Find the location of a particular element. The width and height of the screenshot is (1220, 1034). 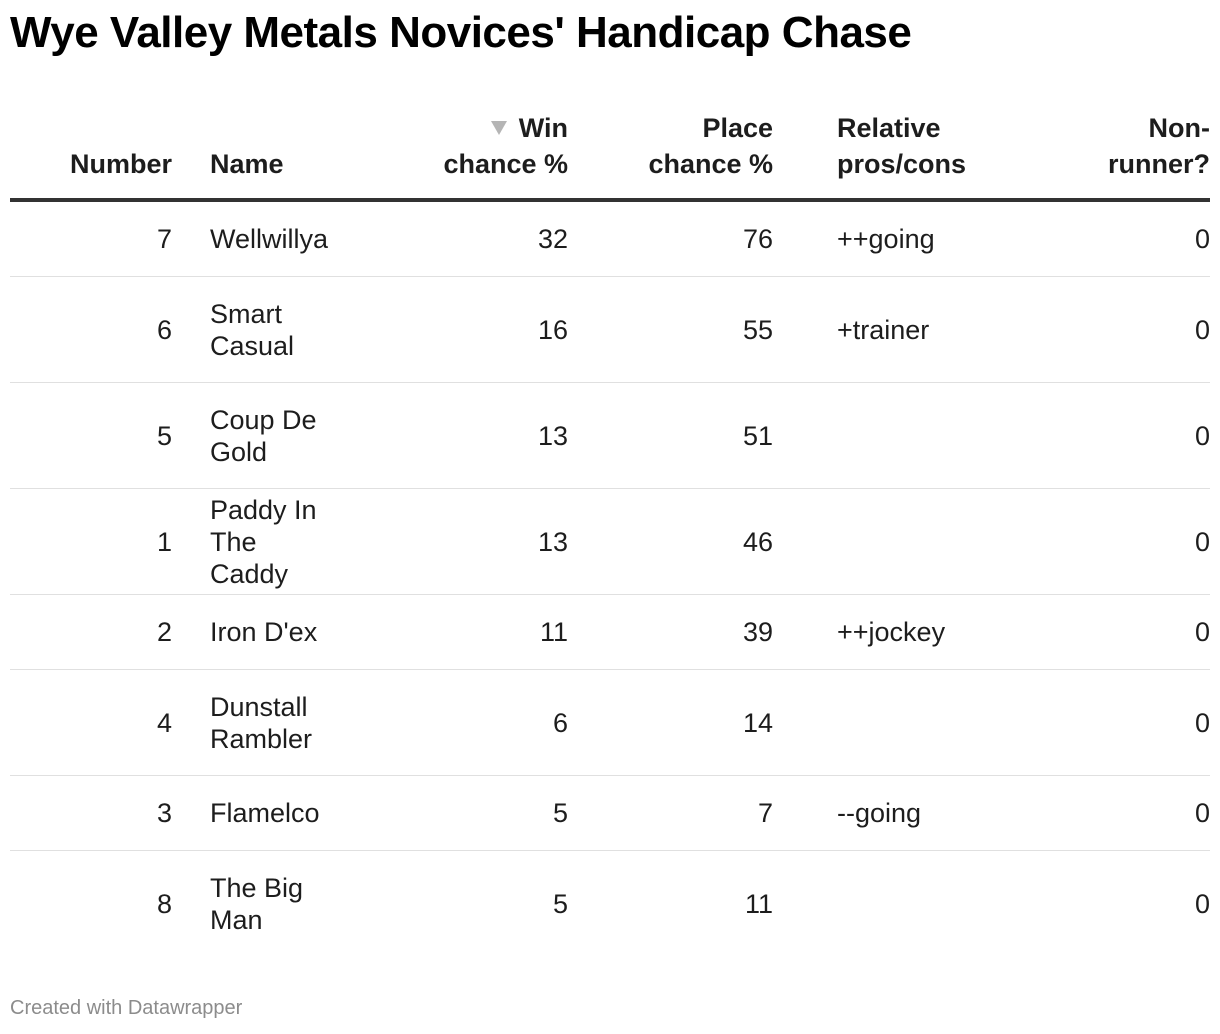

cell-number: 8 is located at coordinates (164, 903).